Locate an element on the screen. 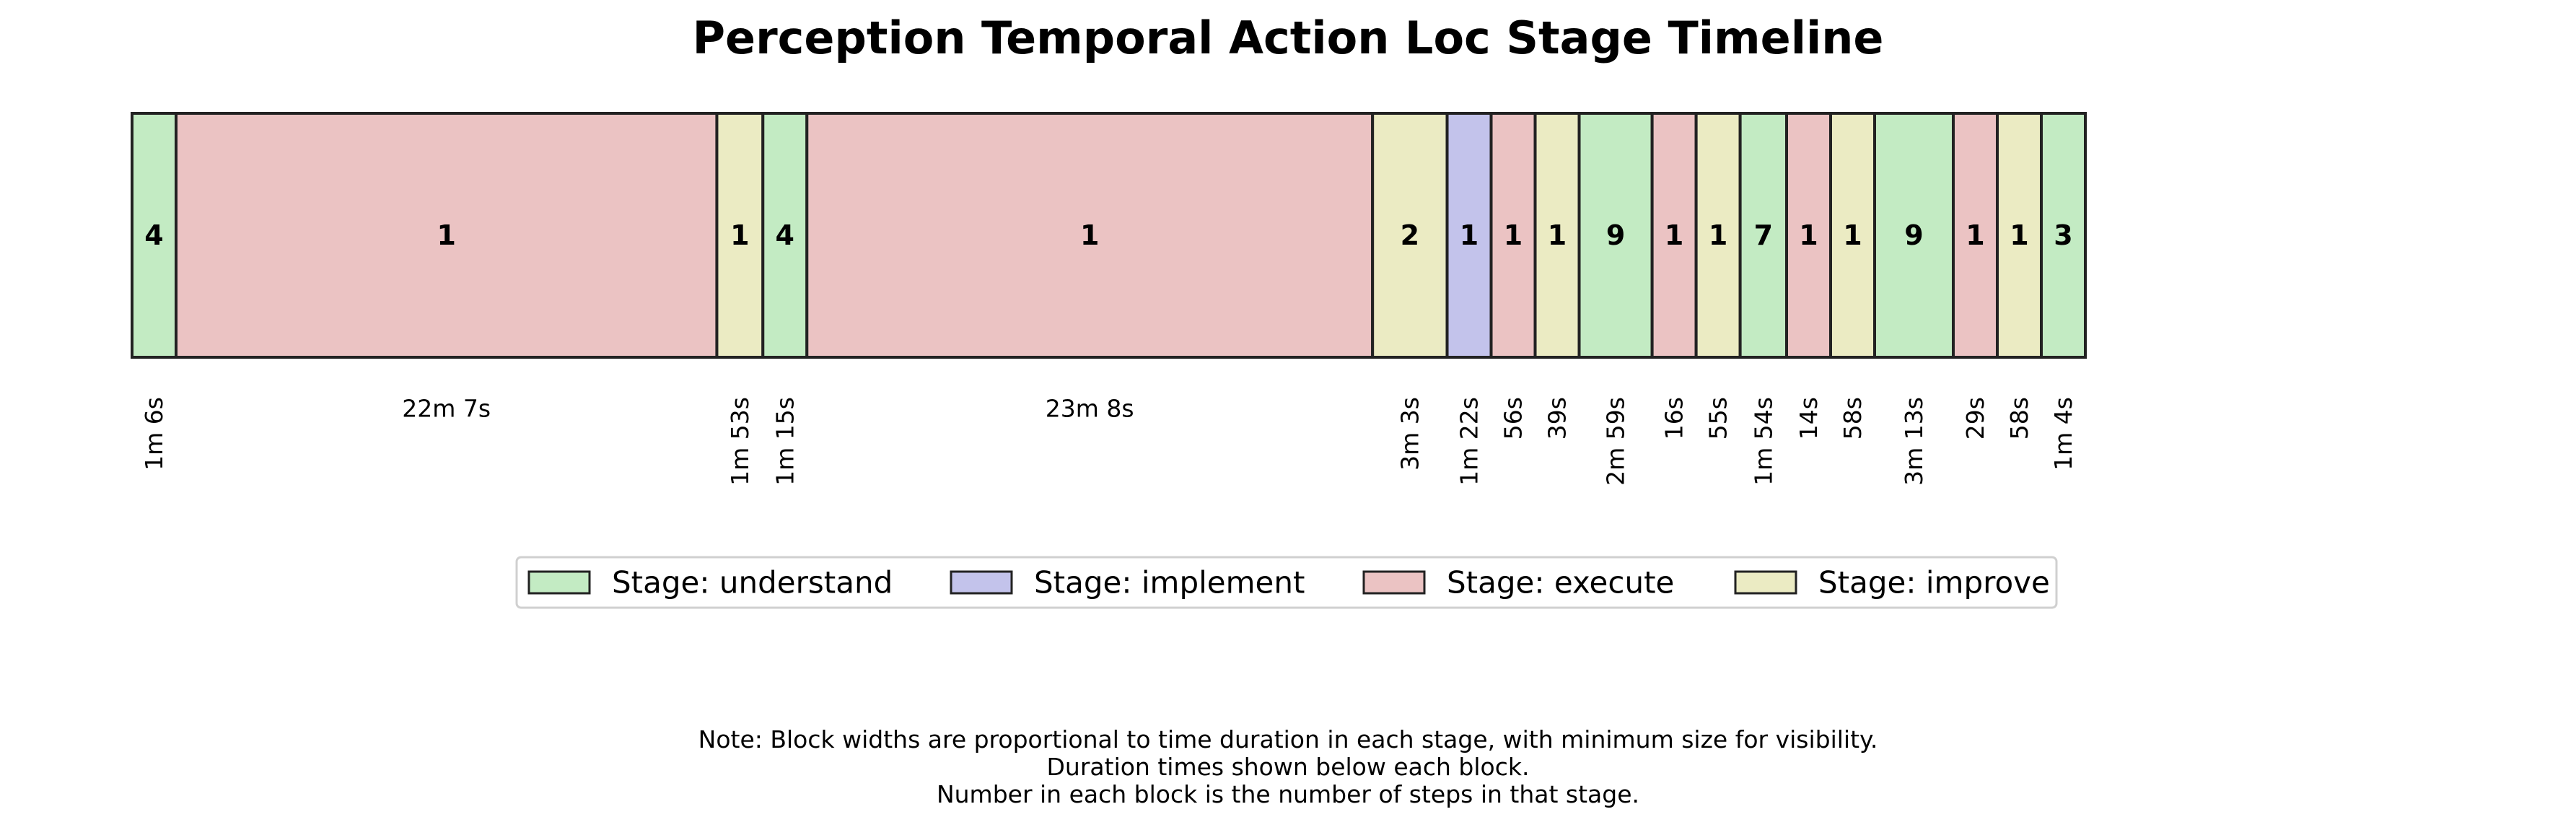  block-duration-label: 1m 6s is located at coordinates (154, 434).